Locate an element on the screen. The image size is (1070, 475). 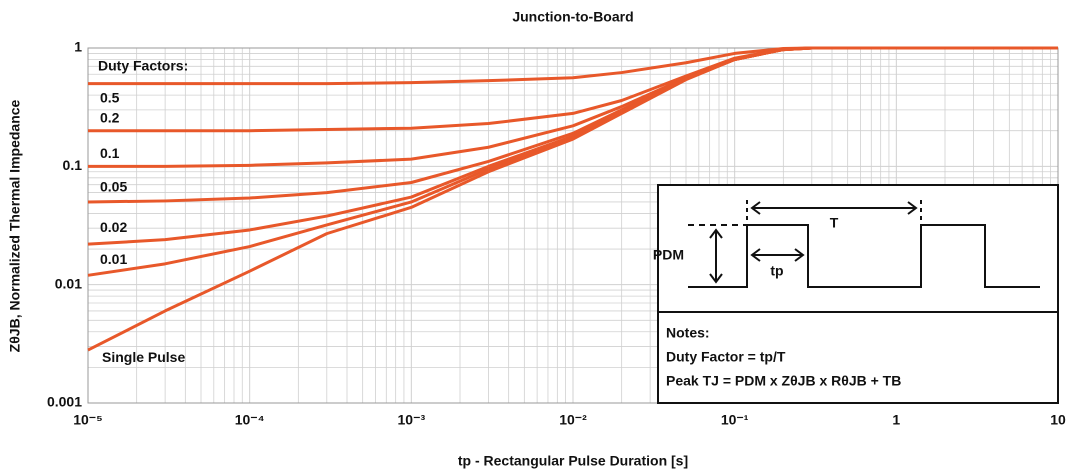
y-tick-label: 0.1 is located at coordinates (73, 165).